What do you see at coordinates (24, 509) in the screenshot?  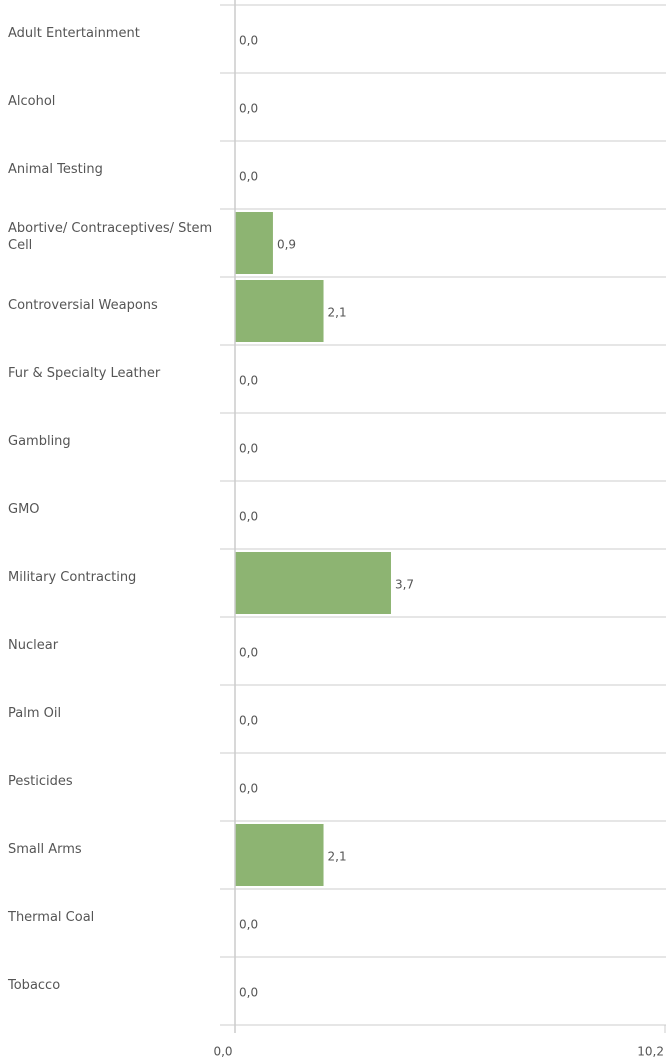 I see `category-label: GMO` at bounding box center [24, 509].